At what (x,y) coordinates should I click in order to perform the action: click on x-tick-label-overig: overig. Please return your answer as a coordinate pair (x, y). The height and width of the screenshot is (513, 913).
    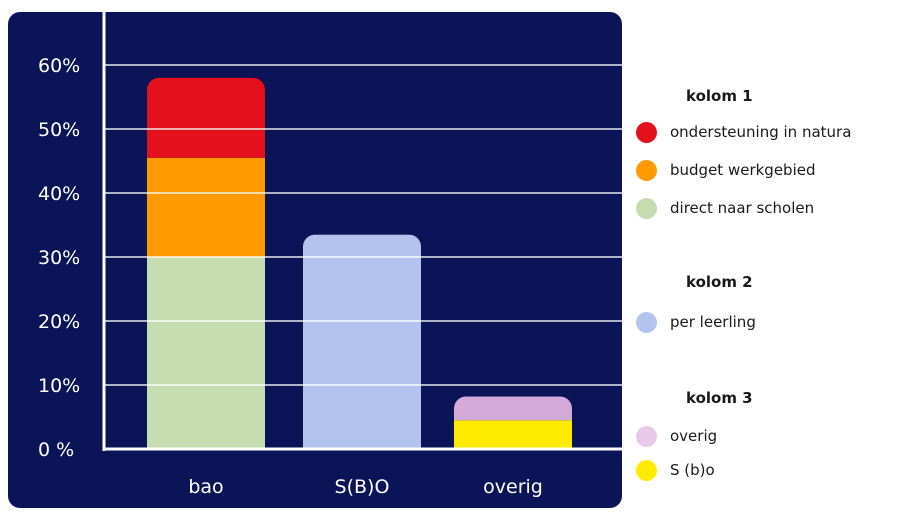
    Looking at the image, I should click on (513, 487).